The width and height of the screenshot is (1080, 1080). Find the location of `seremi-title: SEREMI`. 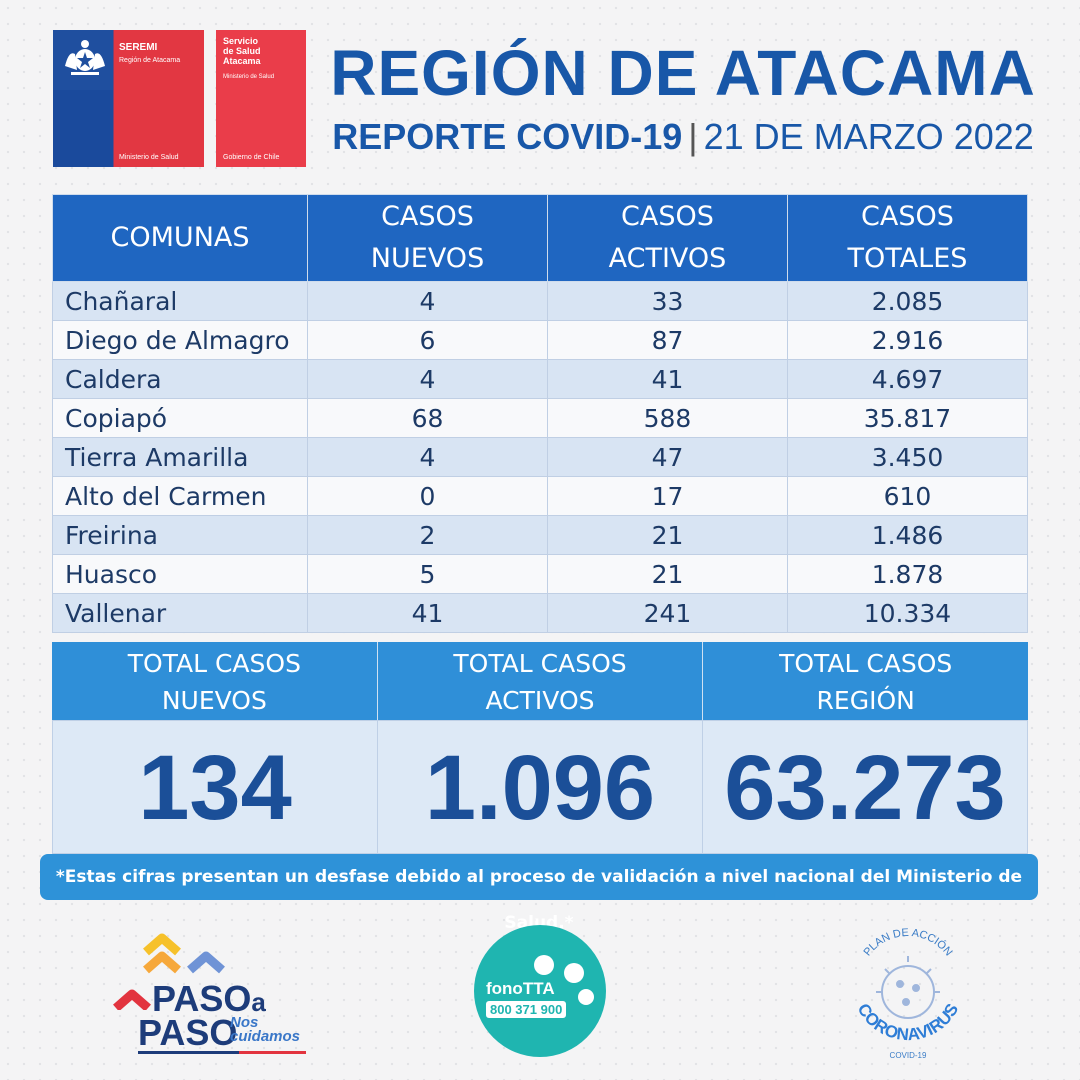

seremi-title: SEREMI is located at coordinates (138, 47).